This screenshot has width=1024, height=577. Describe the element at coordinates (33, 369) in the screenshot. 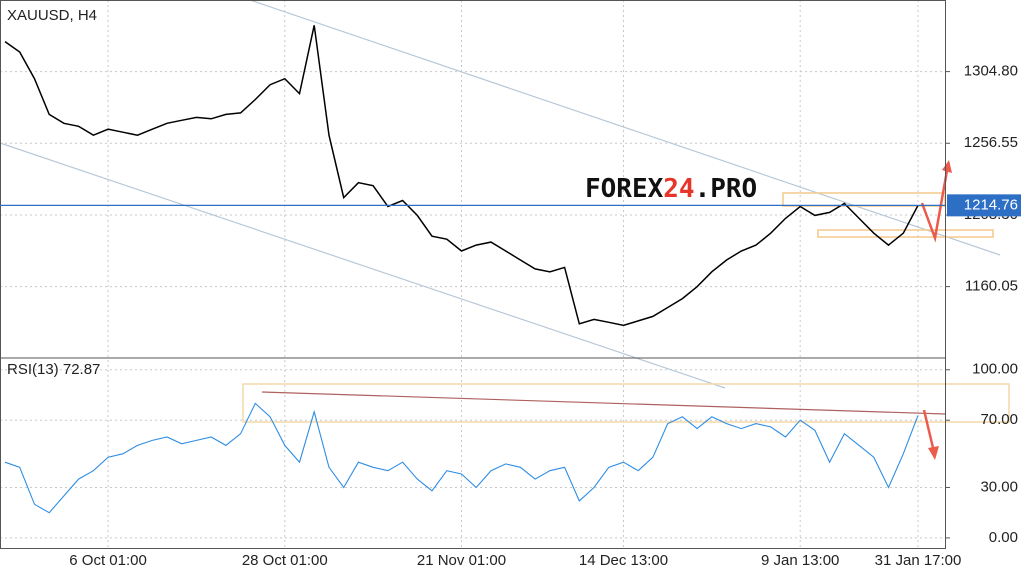

I see `rsi-name: RSI(13)` at that location.